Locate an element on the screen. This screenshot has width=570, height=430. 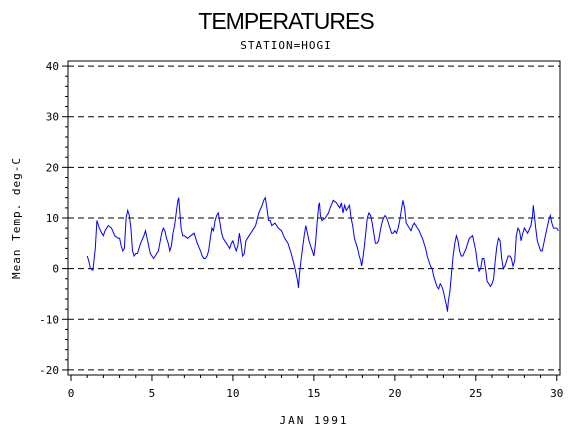
x-tick-label: 15 is located at coordinates (313, 393).